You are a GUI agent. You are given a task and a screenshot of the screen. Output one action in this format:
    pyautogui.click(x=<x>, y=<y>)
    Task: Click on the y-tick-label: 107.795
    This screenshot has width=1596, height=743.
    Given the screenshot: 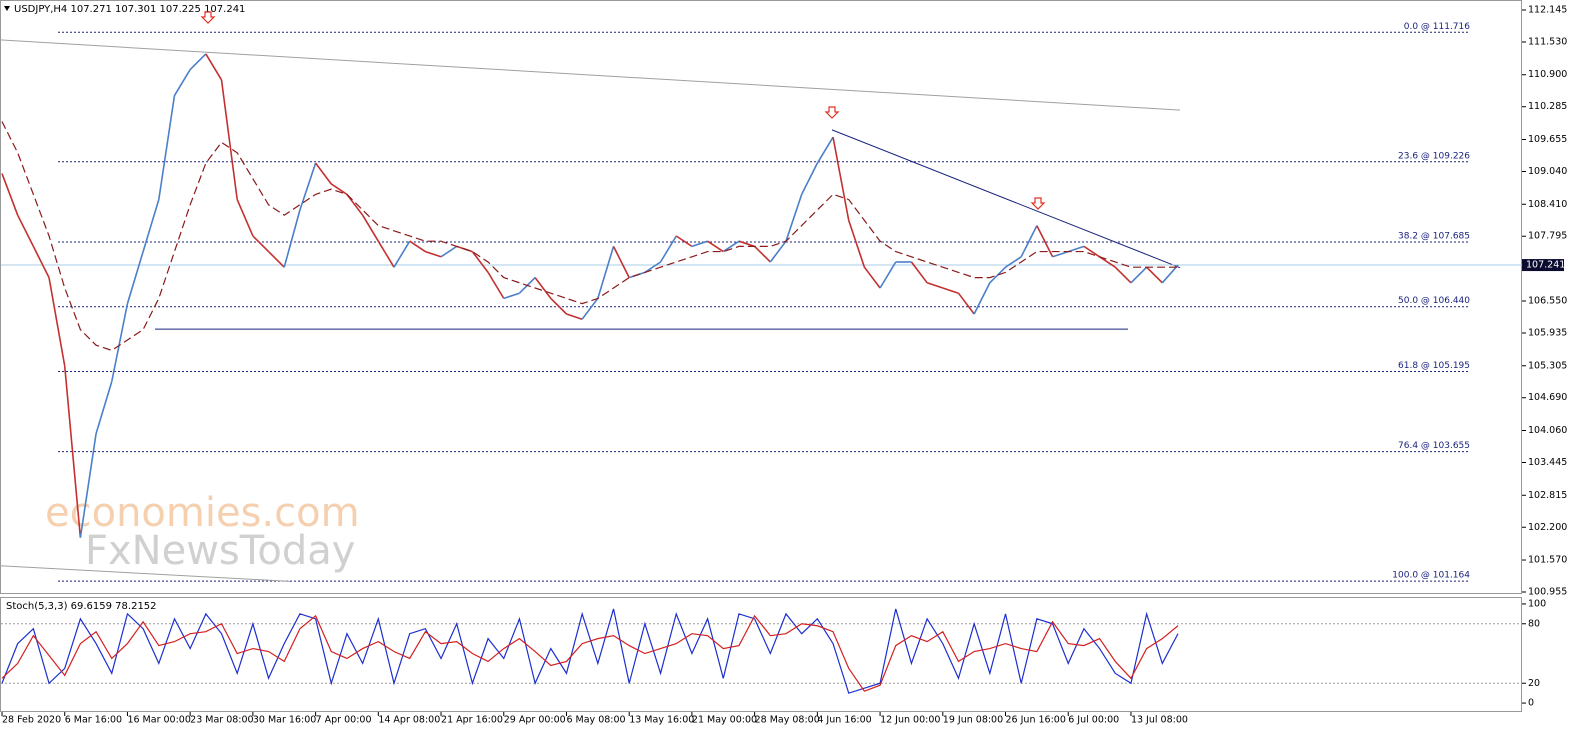 What is the action you would take?
    pyautogui.click(x=1547, y=236)
    